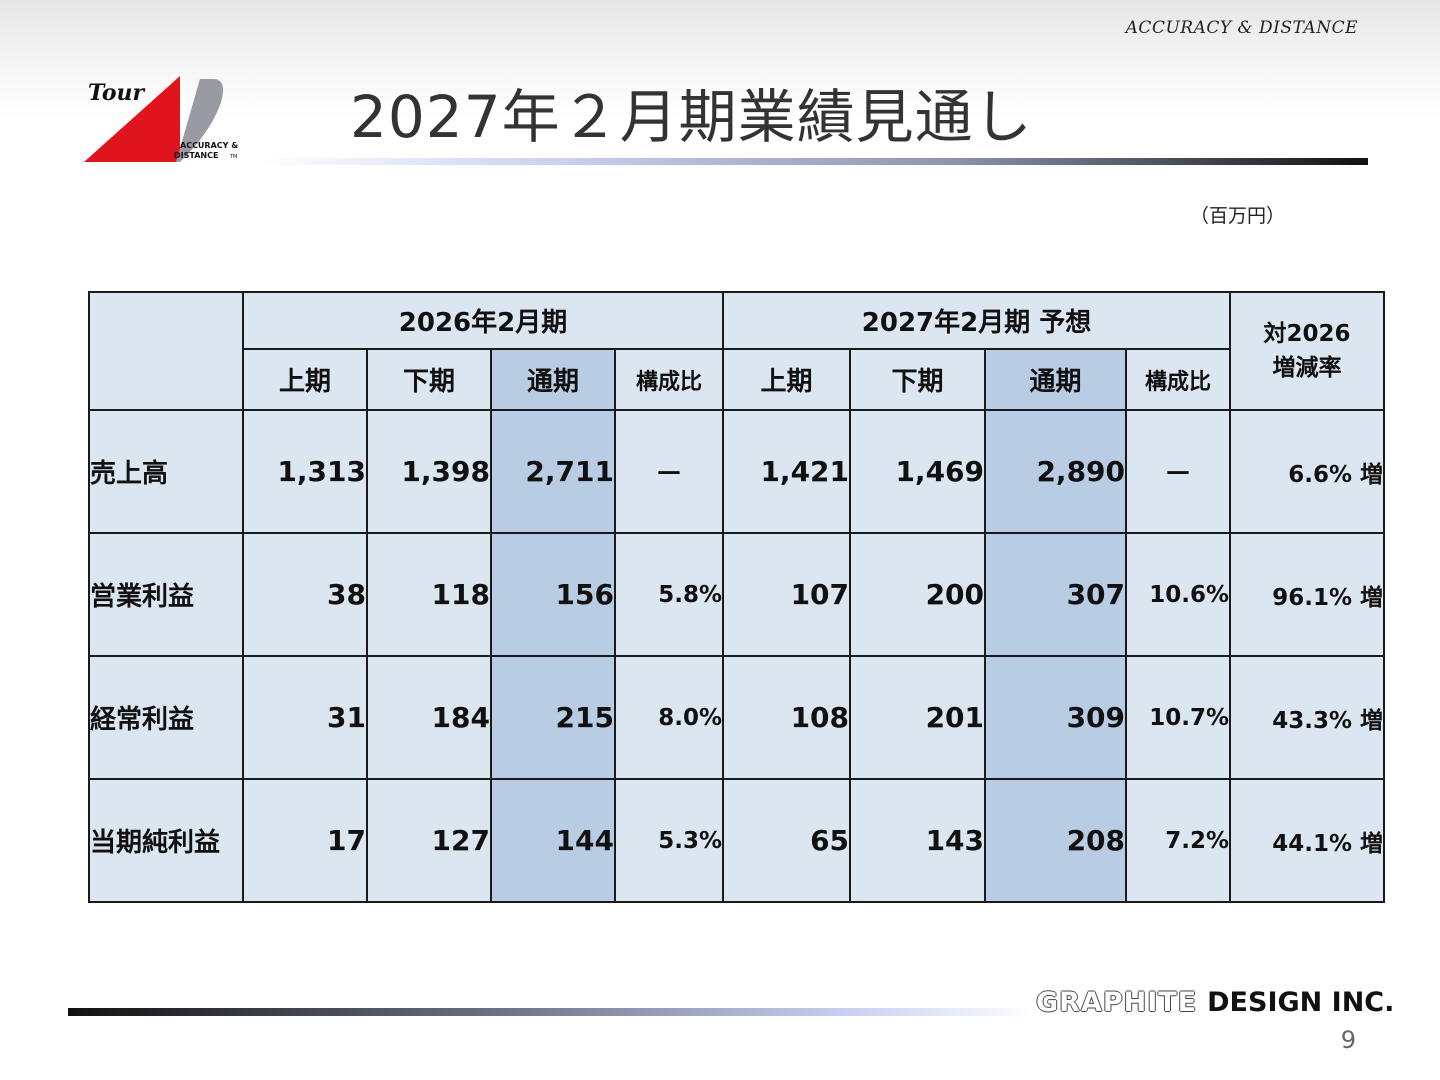 This screenshot has height=1080, width=1440. Describe the element at coordinates (233, 157) in the screenshot. I see `logo-tm: TM` at that location.